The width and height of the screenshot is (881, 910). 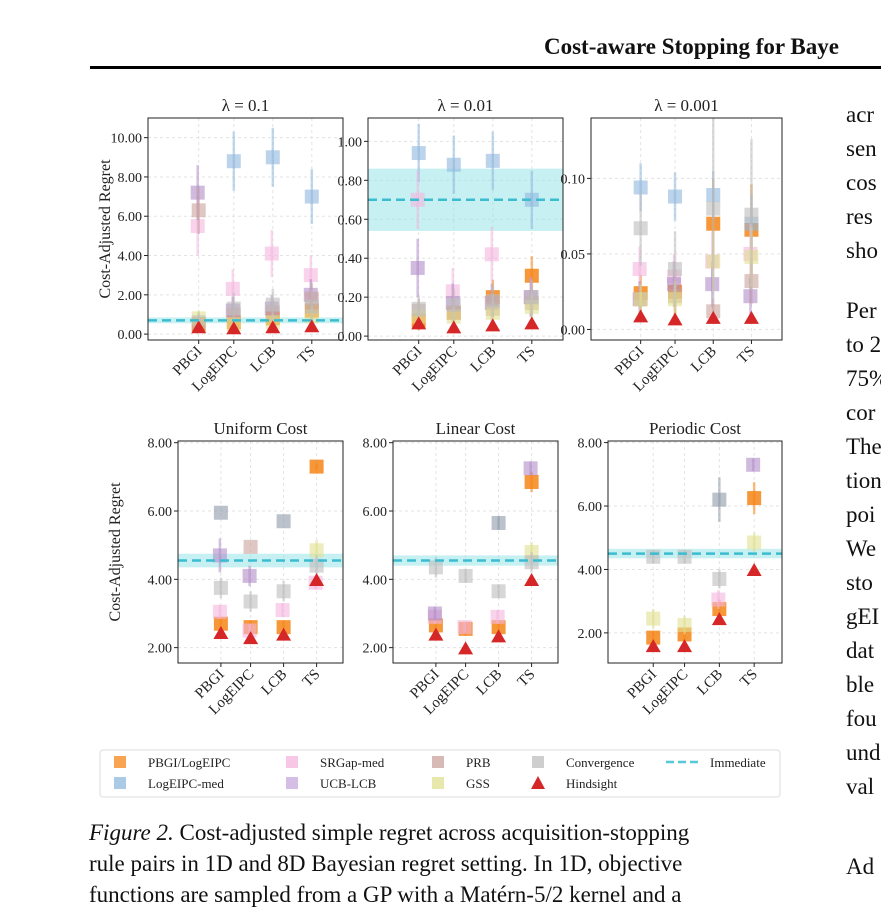 I want to click on y-tick-label: 0.60, so click(x=350, y=220).